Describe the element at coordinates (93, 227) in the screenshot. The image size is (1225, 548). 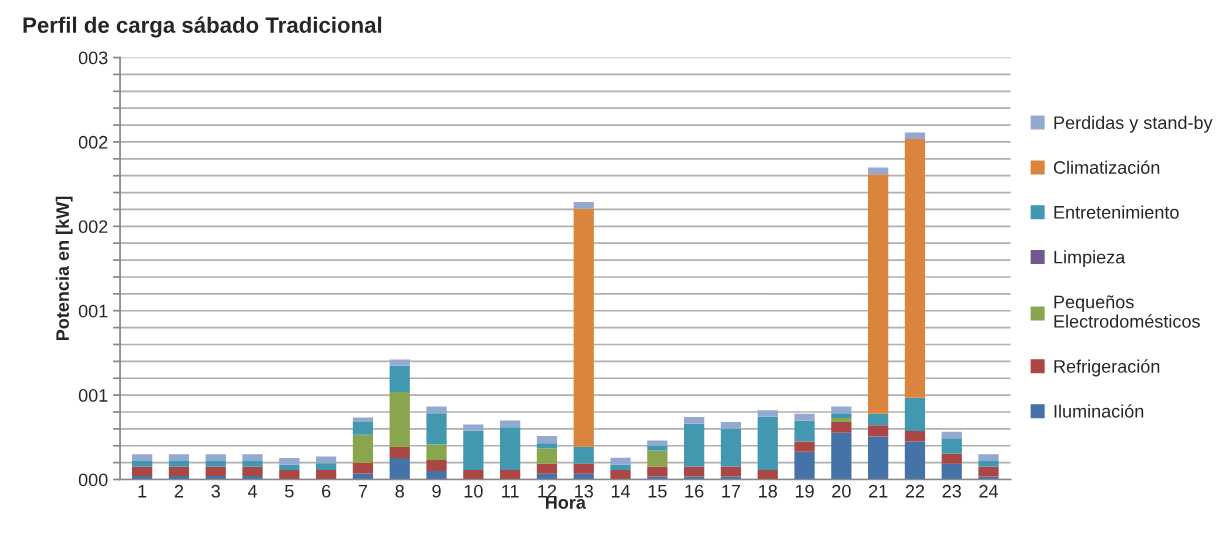
I see `y-tick-label: 002` at that location.